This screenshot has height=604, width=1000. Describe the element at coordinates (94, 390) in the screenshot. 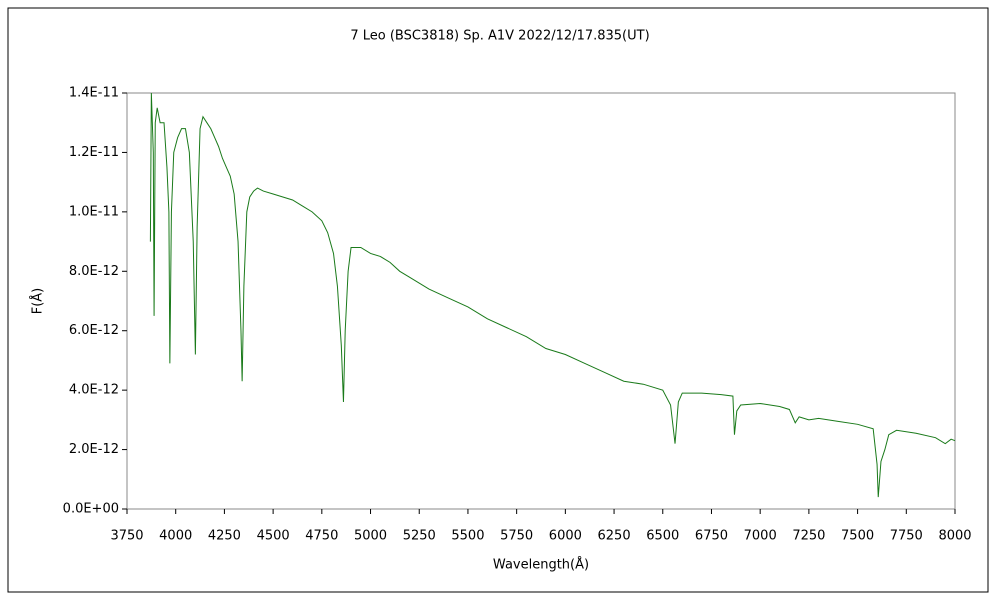

I see `y-tick-label: 4.0E-12` at that location.